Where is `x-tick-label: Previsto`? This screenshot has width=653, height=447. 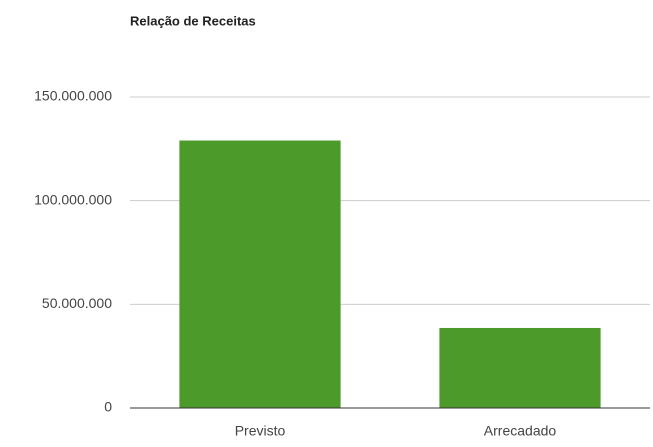 x-tick-label: Previsto is located at coordinates (260, 431).